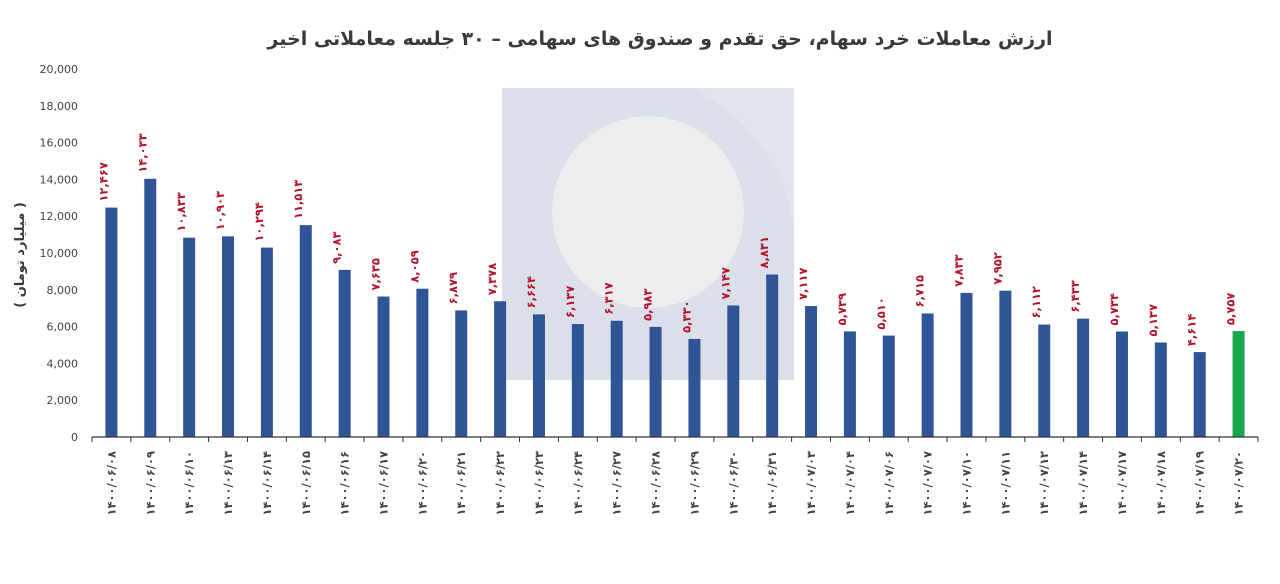 Image resolution: width=1280 pixels, height=584 pixels. What do you see at coordinates (967, 483) in the screenshot?
I see `x-tick-label: ۱۴۰۰/۰۷/۱۰` at bounding box center [967, 483].